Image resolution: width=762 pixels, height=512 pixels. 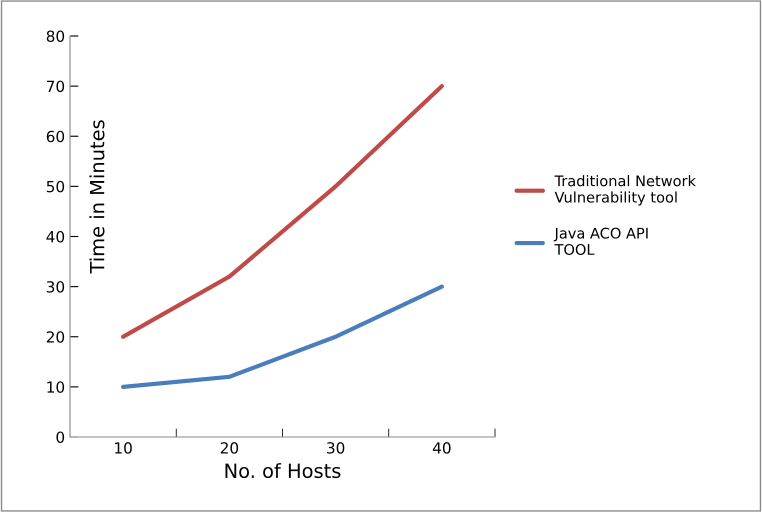 What do you see at coordinates (55, 337) in the screenshot?
I see `y-tick-label: 20` at bounding box center [55, 337].